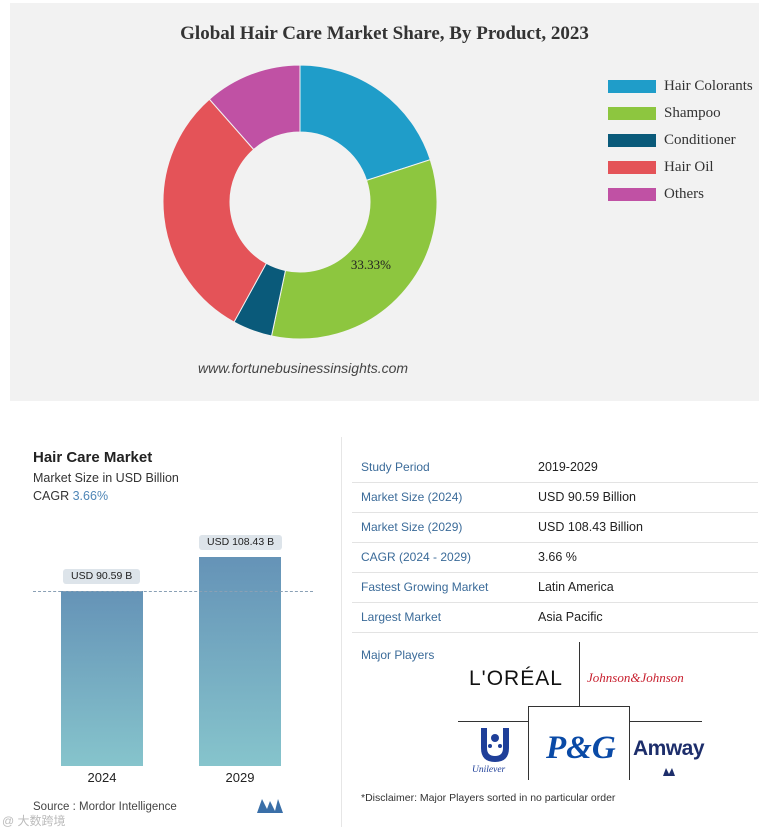 This screenshot has height=834, width=770. What do you see at coordinates (102, 777) in the screenshot?
I see `bar-category-label: 2024` at bounding box center [102, 777].